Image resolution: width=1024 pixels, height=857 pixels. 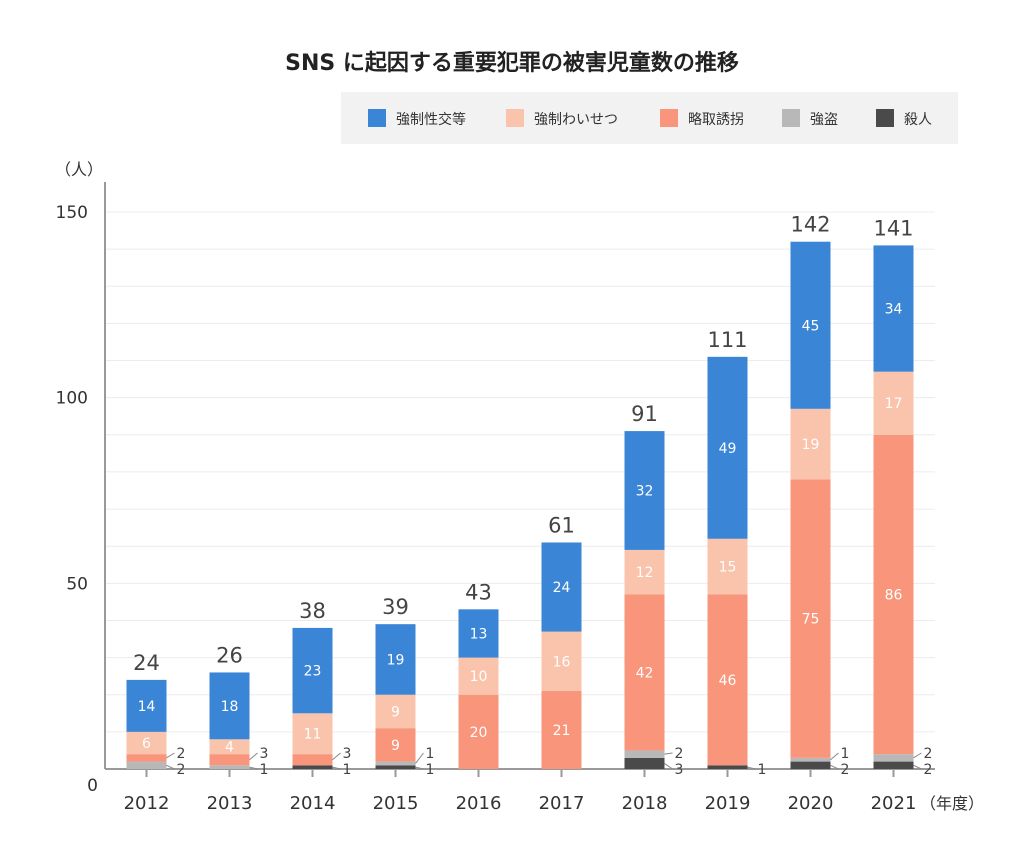 What do you see at coordinates (479, 634) in the screenshot?
I see `data-label: 13` at bounding box center [479, 634].